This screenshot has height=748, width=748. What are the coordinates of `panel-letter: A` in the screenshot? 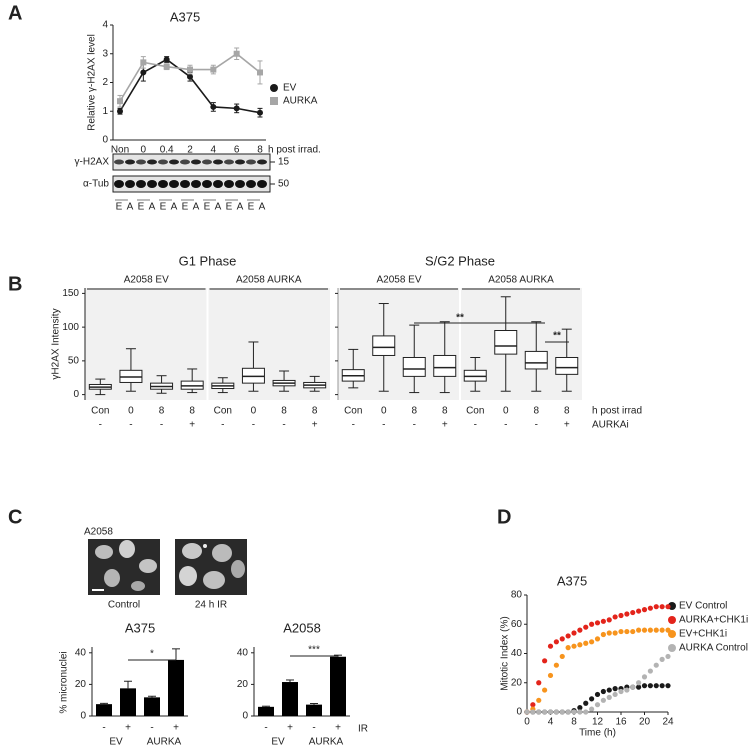 It's located at (15, 13).